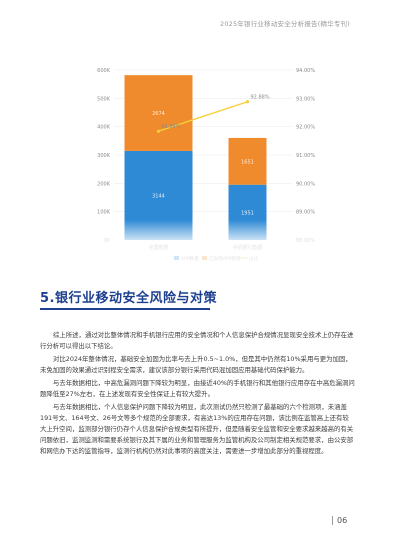  Describe the element at coordinates (305, 213) in the screenshot. I see `y-right-tick-label: 89.00%` at that location.